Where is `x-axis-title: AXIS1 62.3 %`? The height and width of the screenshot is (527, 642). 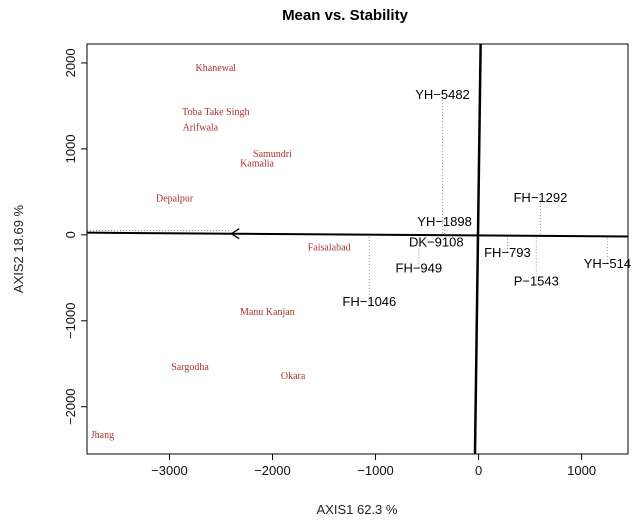
x-axis-title: AXIS1 62.3 % is located at coordinates (357, 509).